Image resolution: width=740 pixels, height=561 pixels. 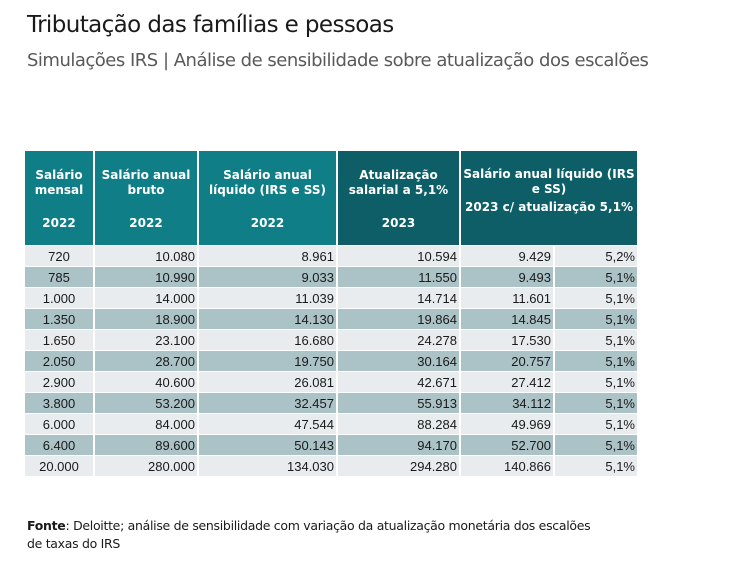 What do you see at coordinates (59, 297) in the screenshot?
I see `table-cell: 1.000` at bounding box center [59, 297].